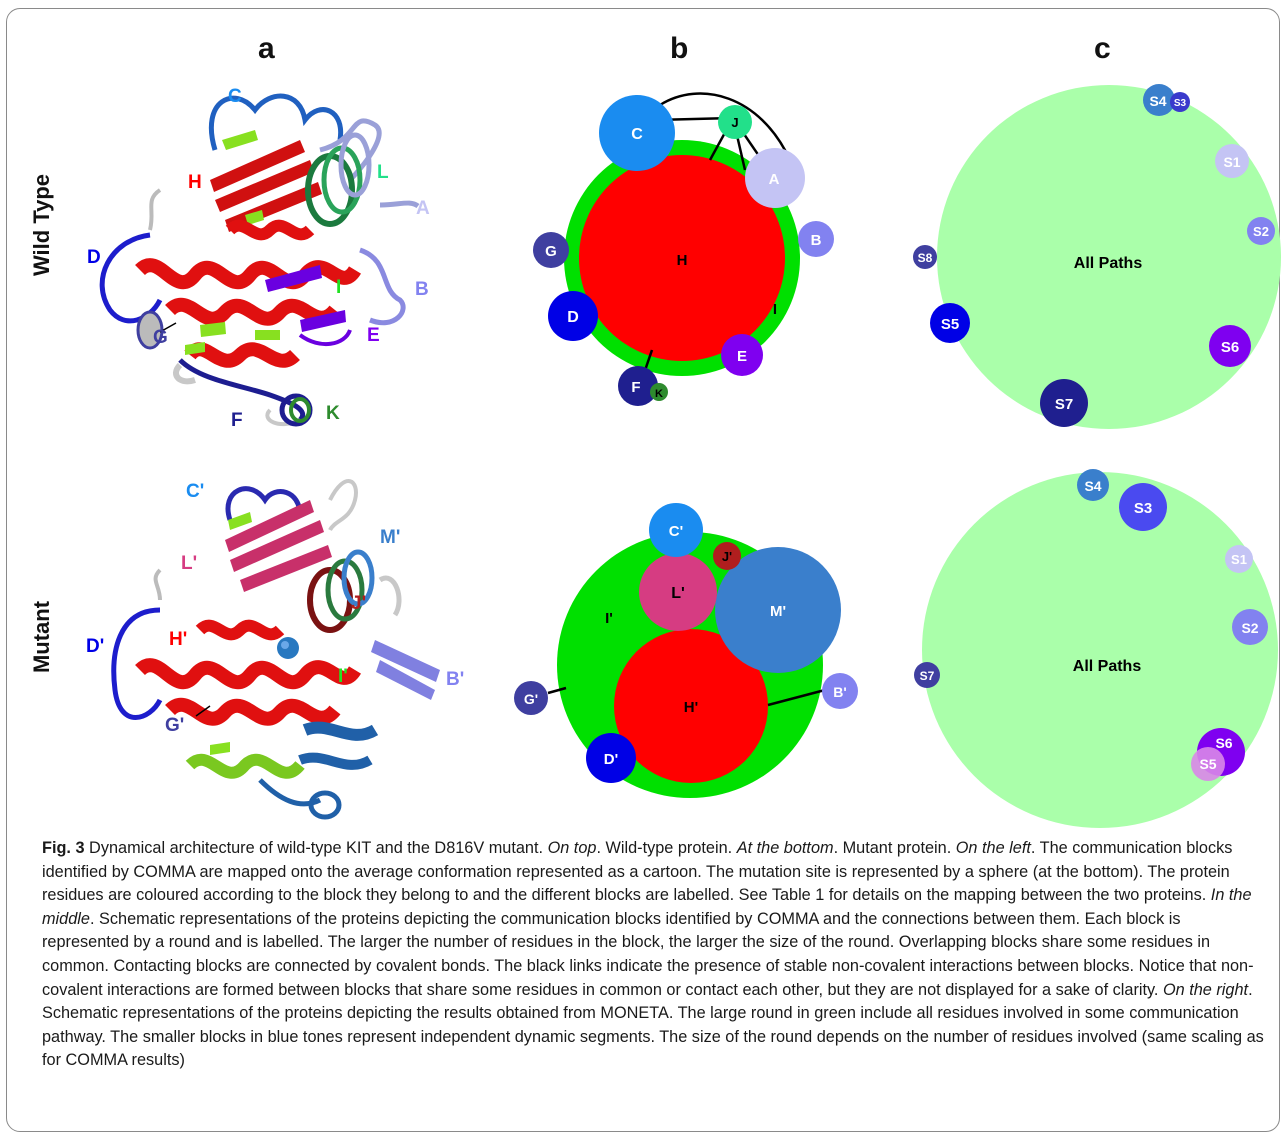  Describe the element at coordinates (839, 692) in the screenshot. I see `block-label-B-prime: B'` at that location.